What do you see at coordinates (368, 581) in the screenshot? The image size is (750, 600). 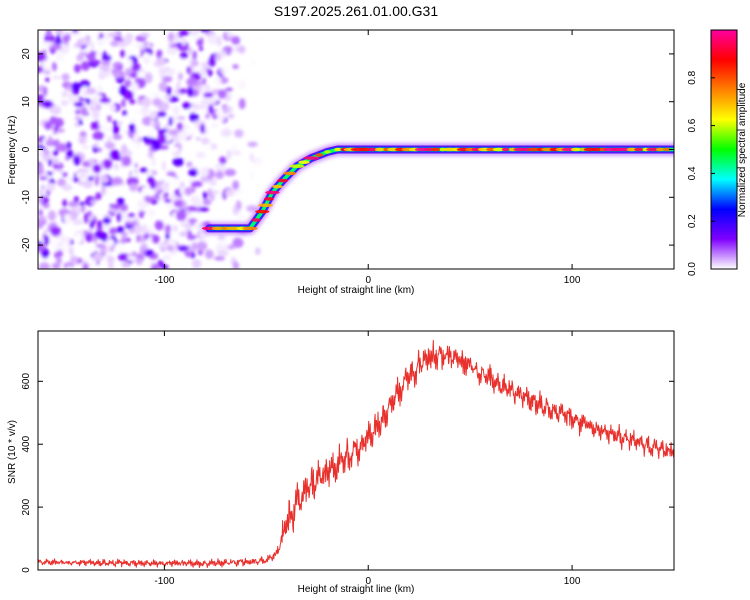 I see `x-tick-label: 0` at bounding box center [368, 581].